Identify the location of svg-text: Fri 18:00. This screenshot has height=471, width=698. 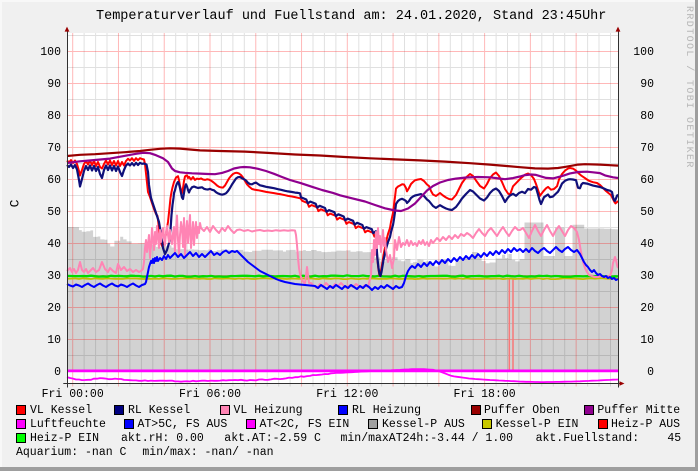
(485, 394).